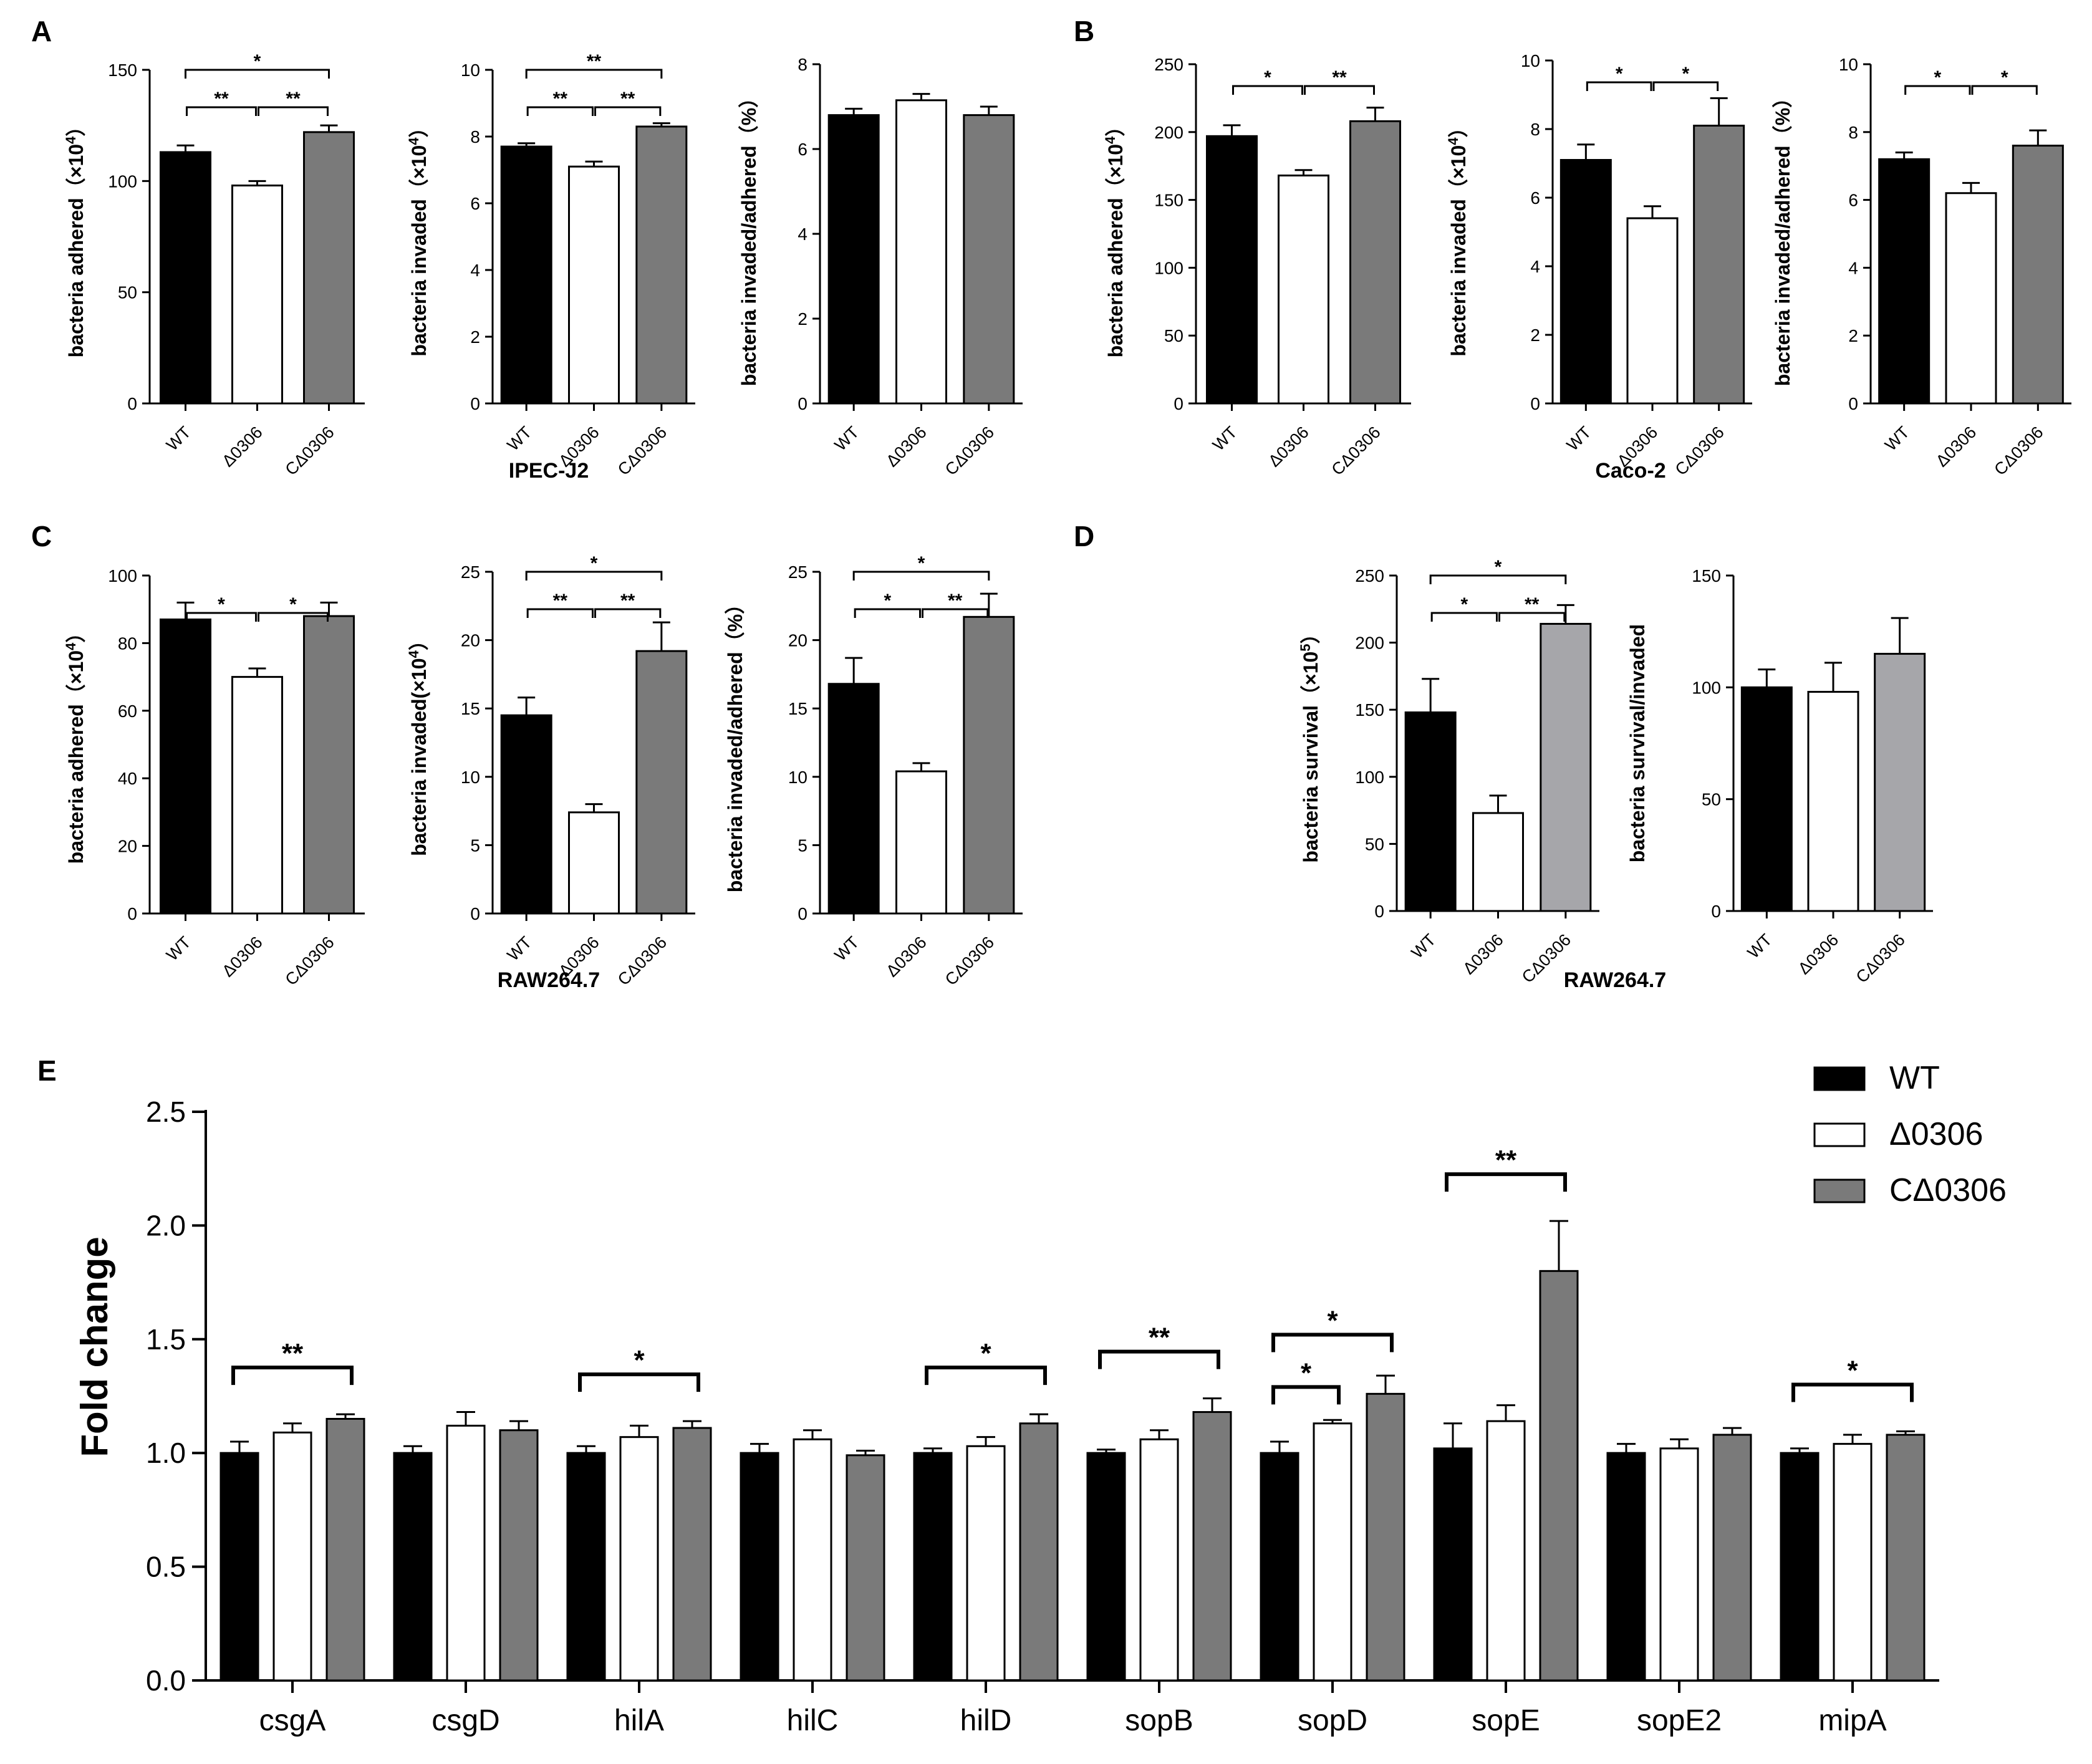  Describe the element at coordinates (933, 1567) in the screenshot. I see `bar-hilD-WT` at that location.